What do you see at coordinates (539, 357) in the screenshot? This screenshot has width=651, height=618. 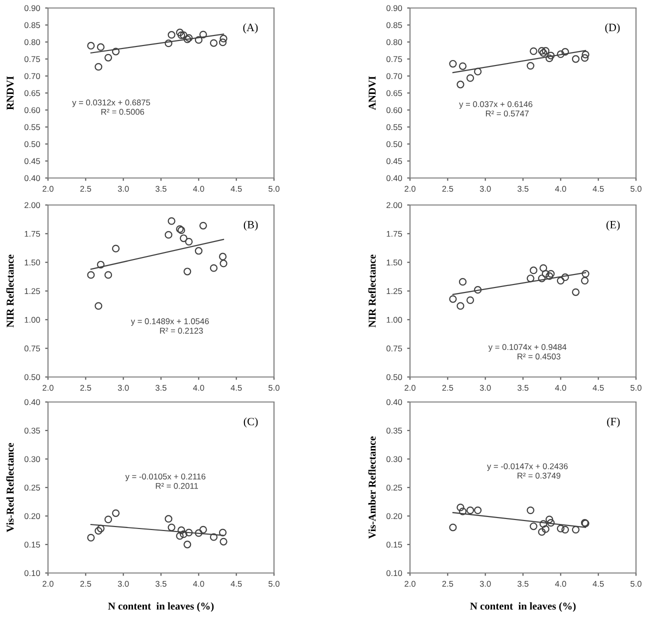 I see `annotation: R² = 0.4503` at bounding box center [539, 357].